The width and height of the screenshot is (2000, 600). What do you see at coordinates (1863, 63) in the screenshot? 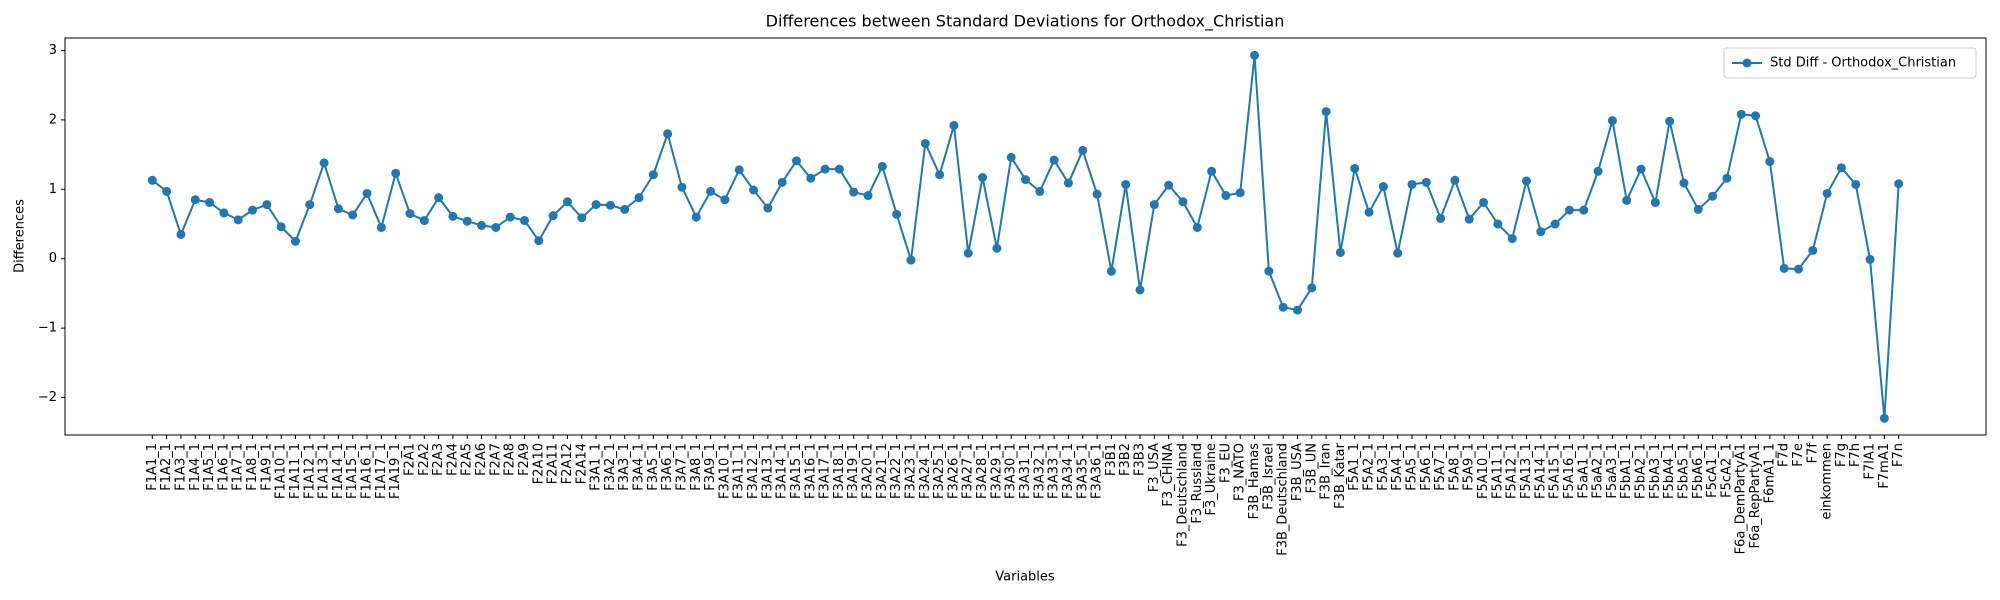
I see `legend-label: Std Diff - Orthodox_Christian` at bounding box center [1863, 63].